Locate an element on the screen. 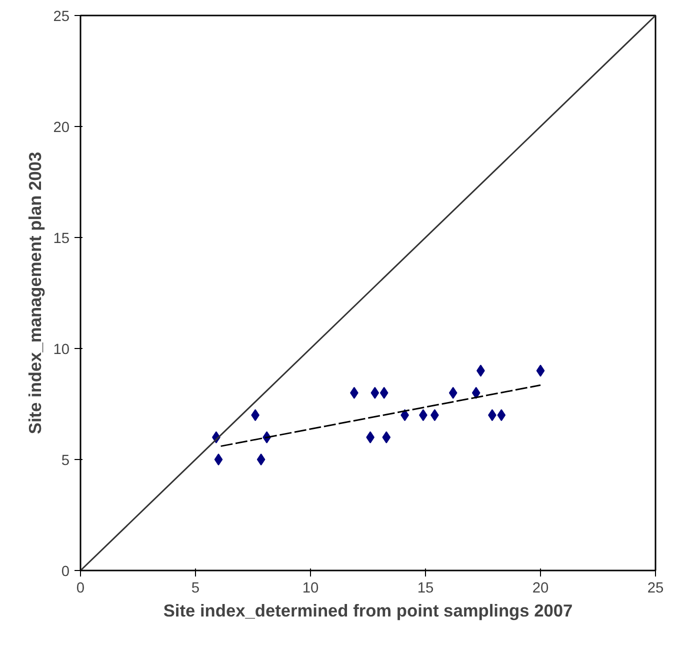  y-axis-title: Site index_management plan 2003 is located at coordinates (35, 293).